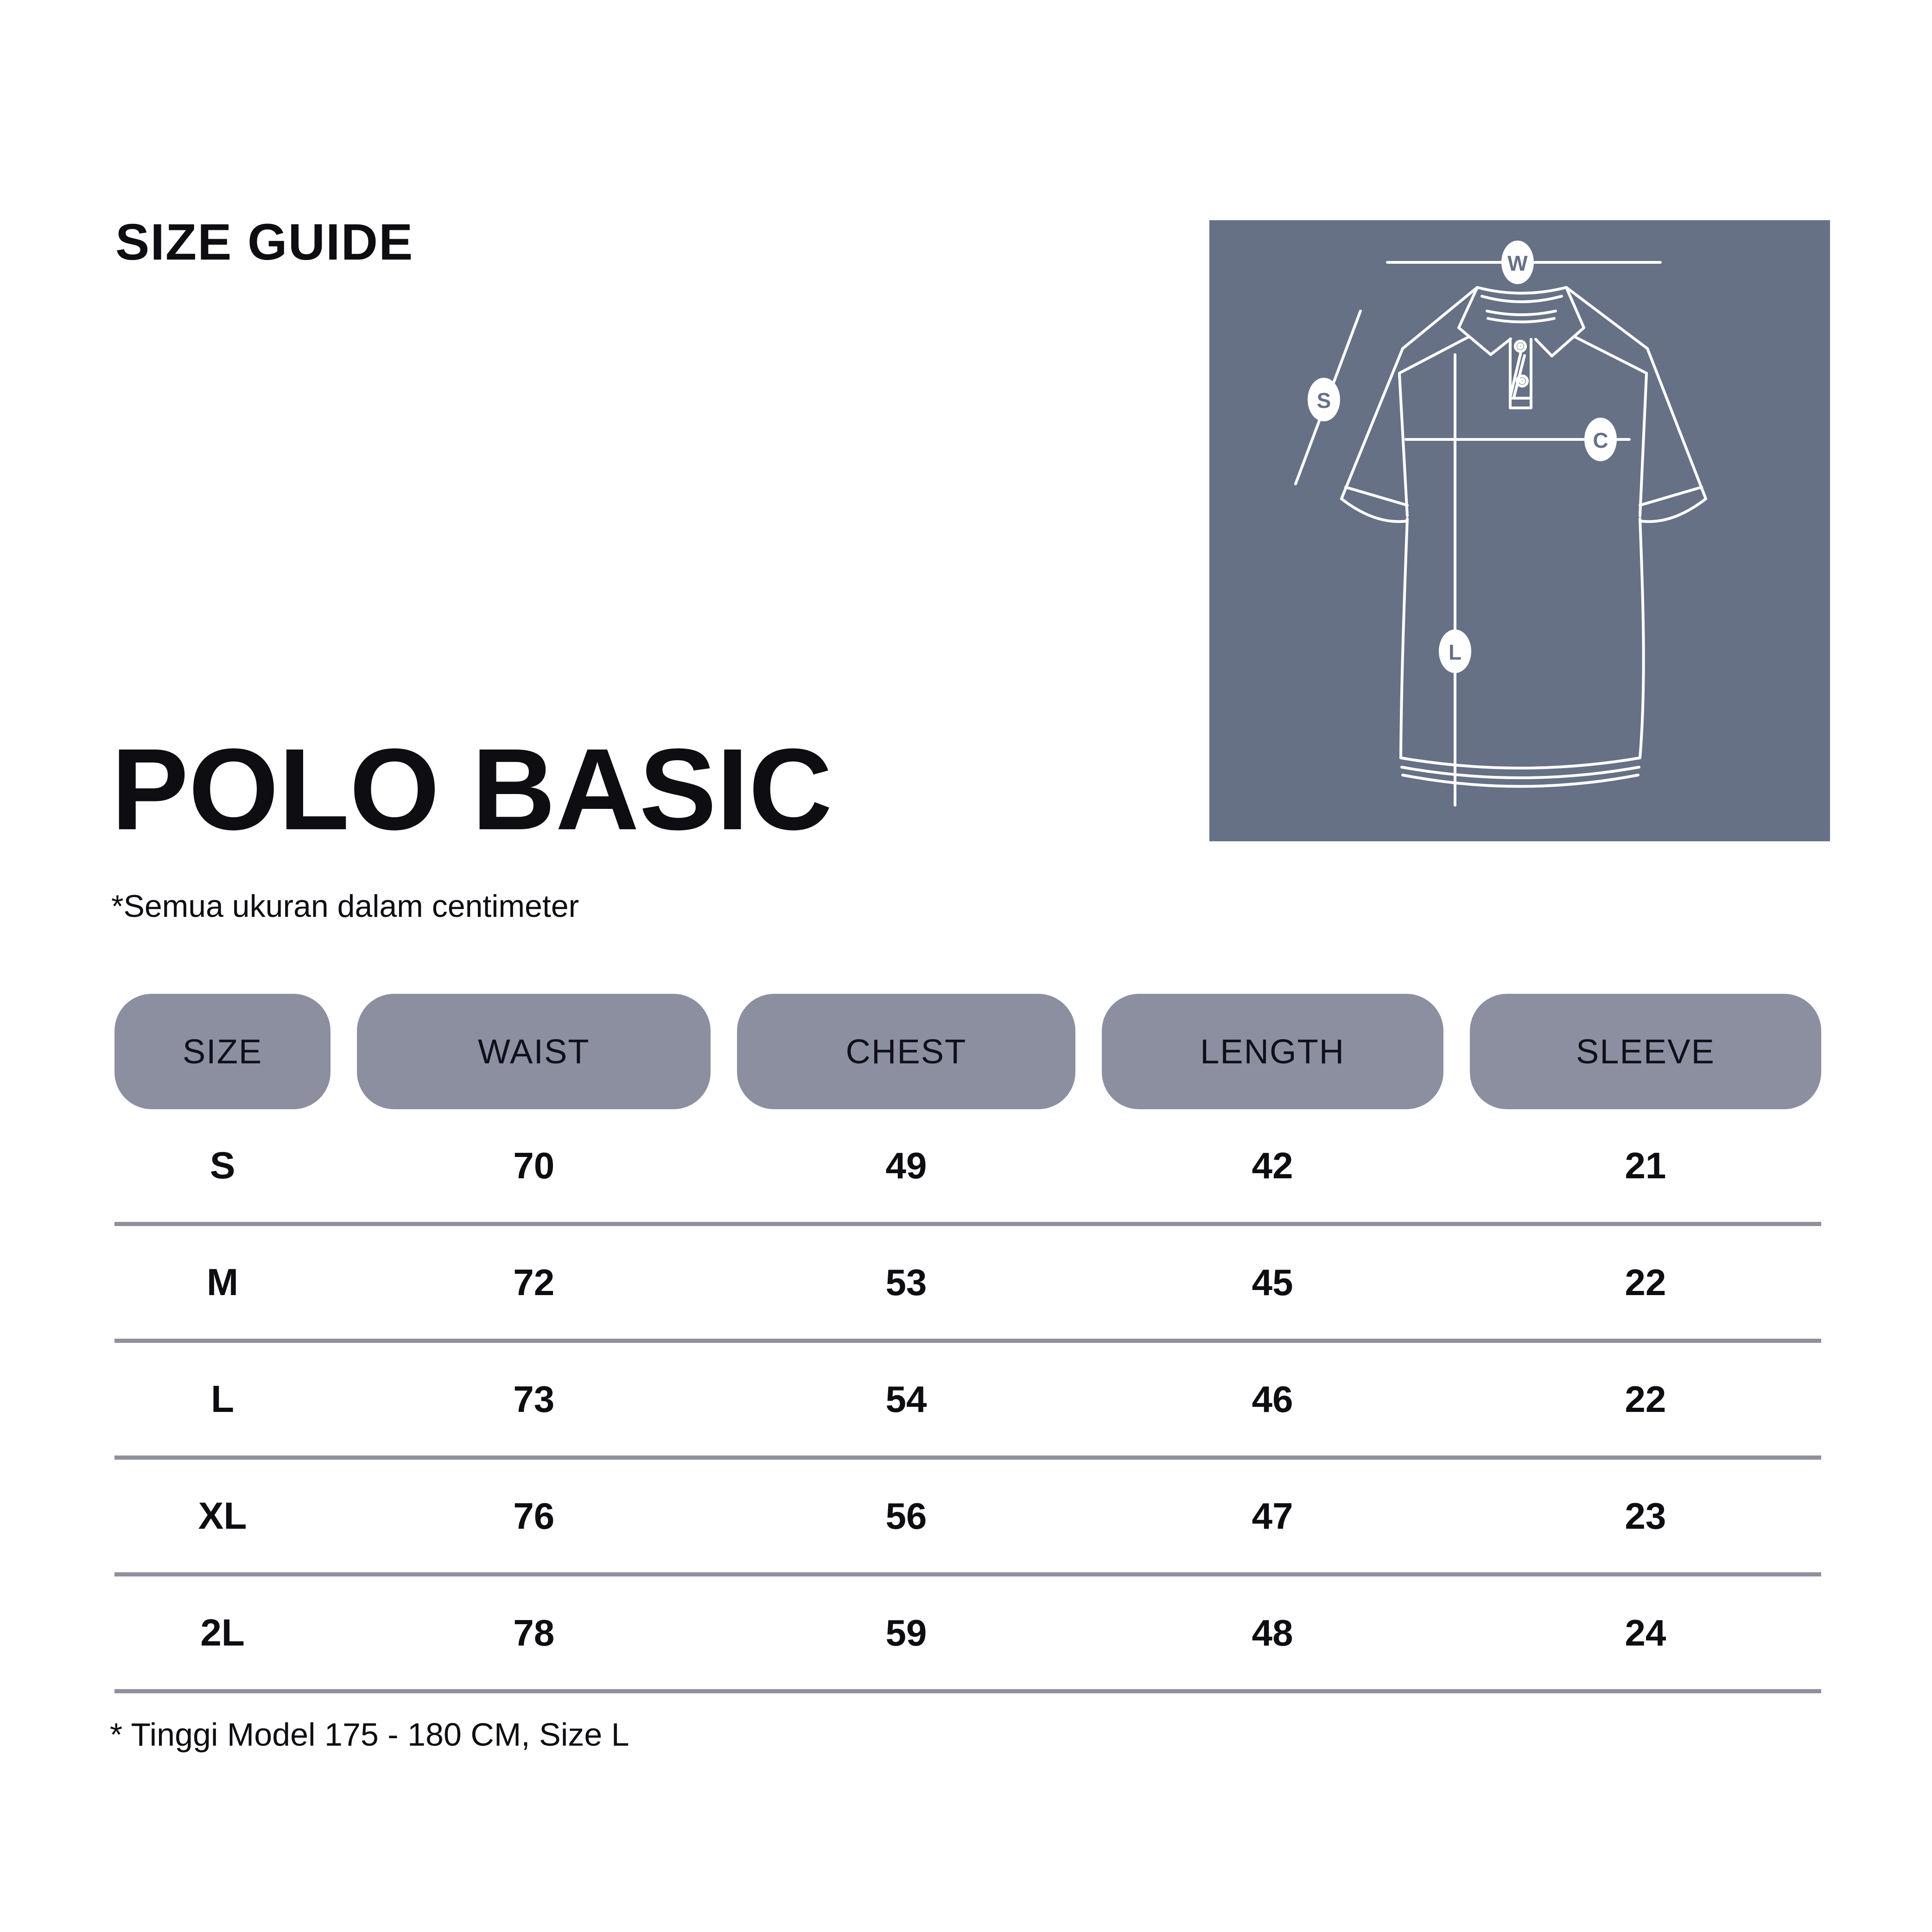  What do you see at coordinates (967, 1284) in the screenshot?
I see `table-row-m: M 72 53 45 22` at bounding box center [967, 1284].